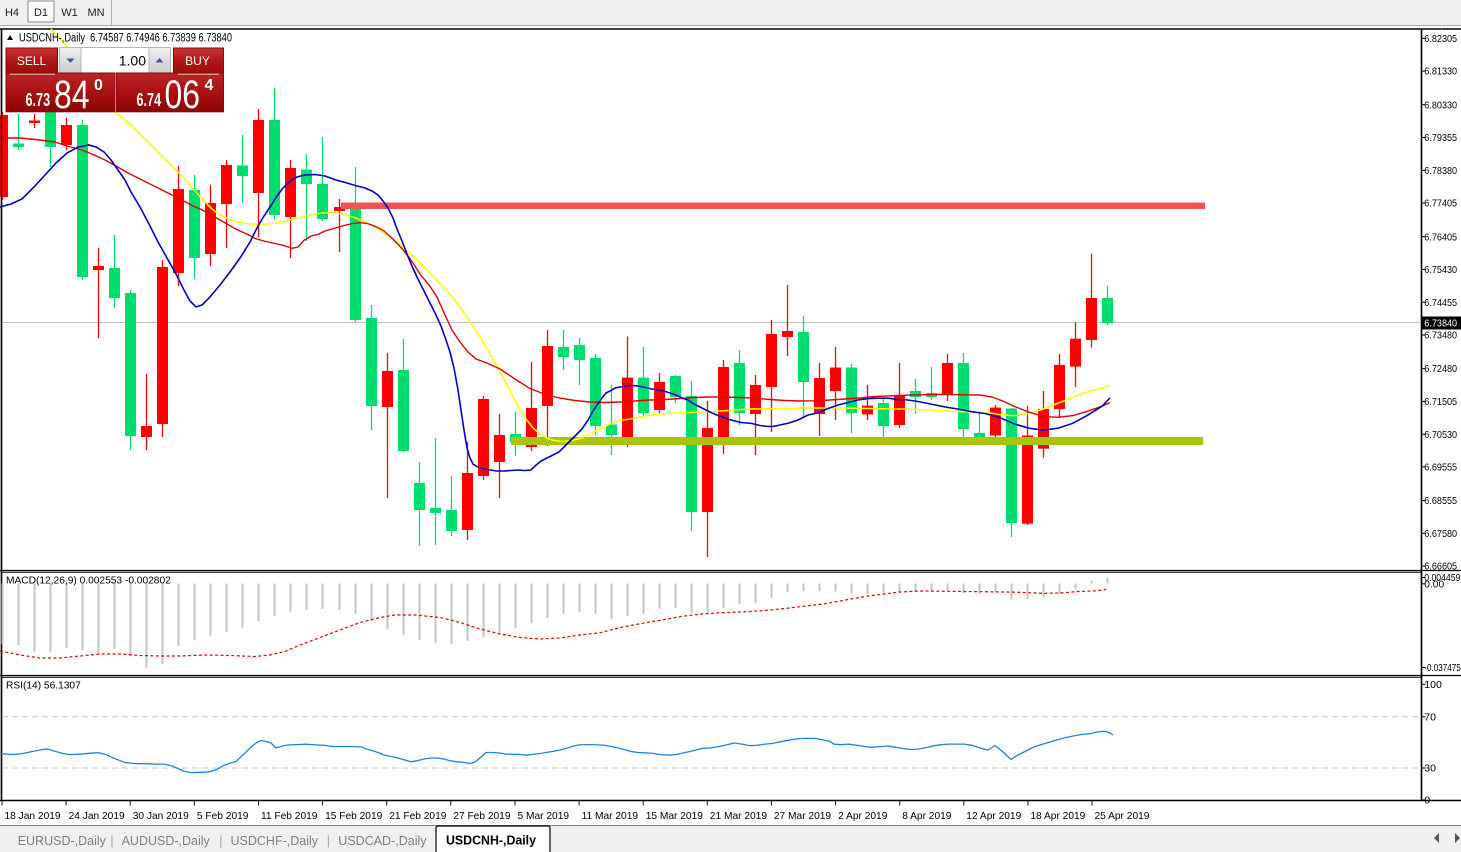 The width and height of the screenshot is (1461, 852). Describe the element at coordinates (739, 816) in the screenshot. I see `svg-text: 21 Mar 2019` at that location.